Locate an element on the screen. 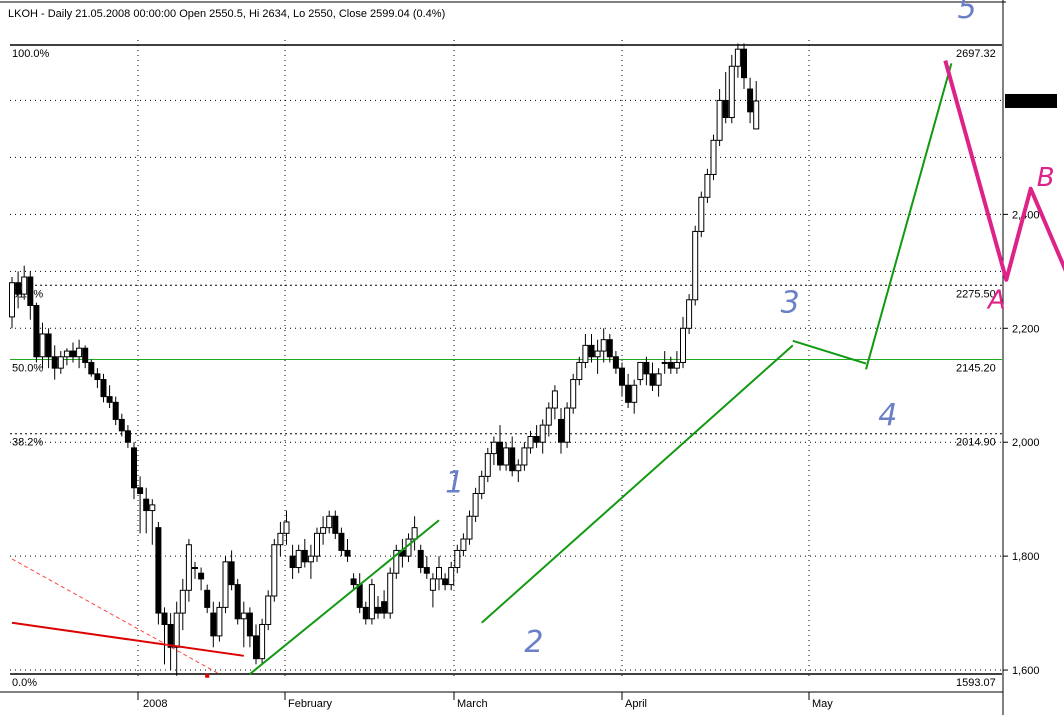 The width and height of the screenshot is (1064, 715). low-marker is located at coordinates (207, 675).